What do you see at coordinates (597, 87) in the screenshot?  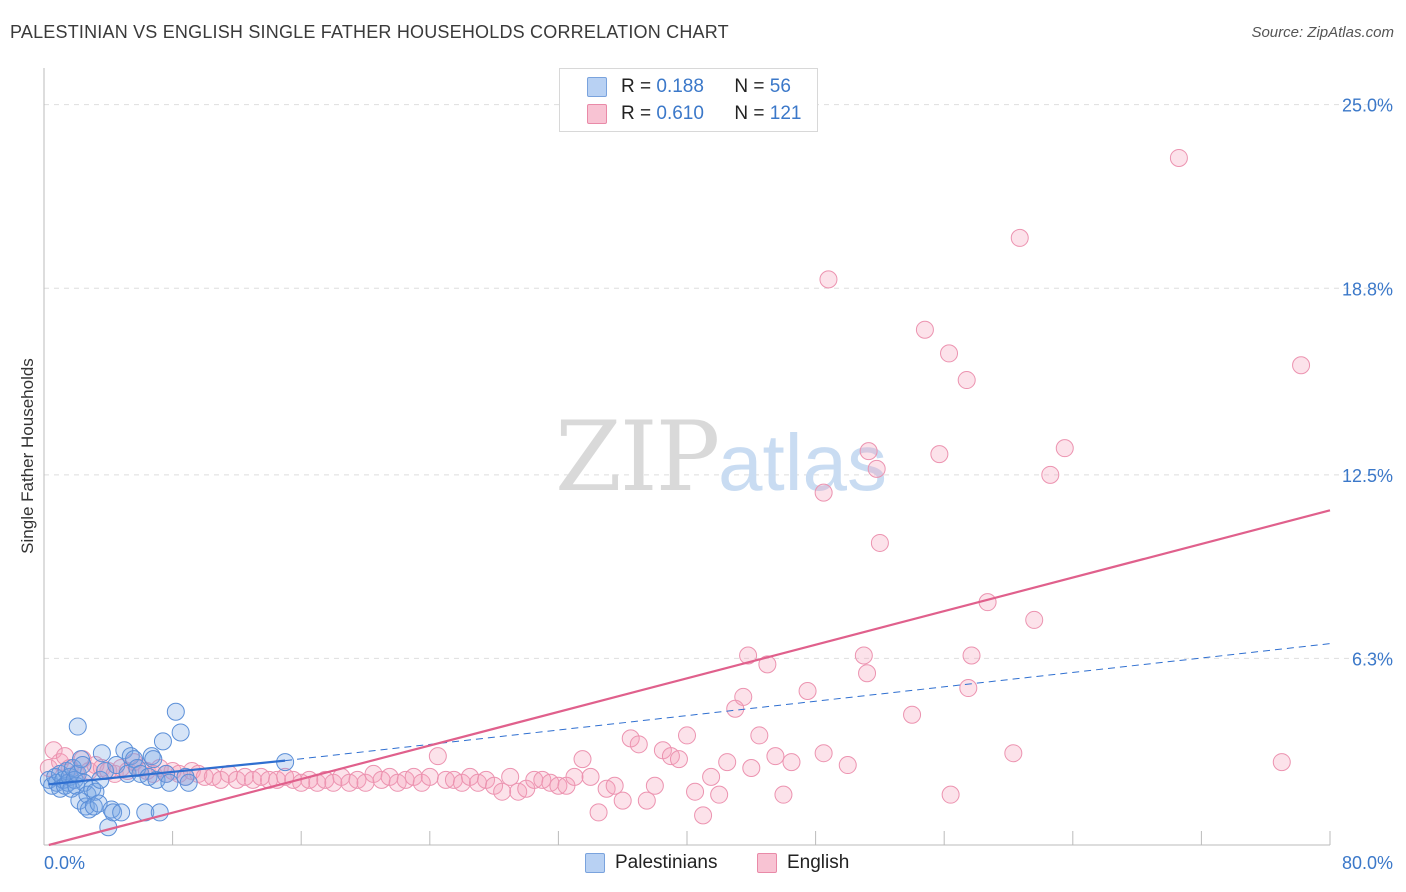 I see `legend-swatch-blue` at bounding box center [597, 87].